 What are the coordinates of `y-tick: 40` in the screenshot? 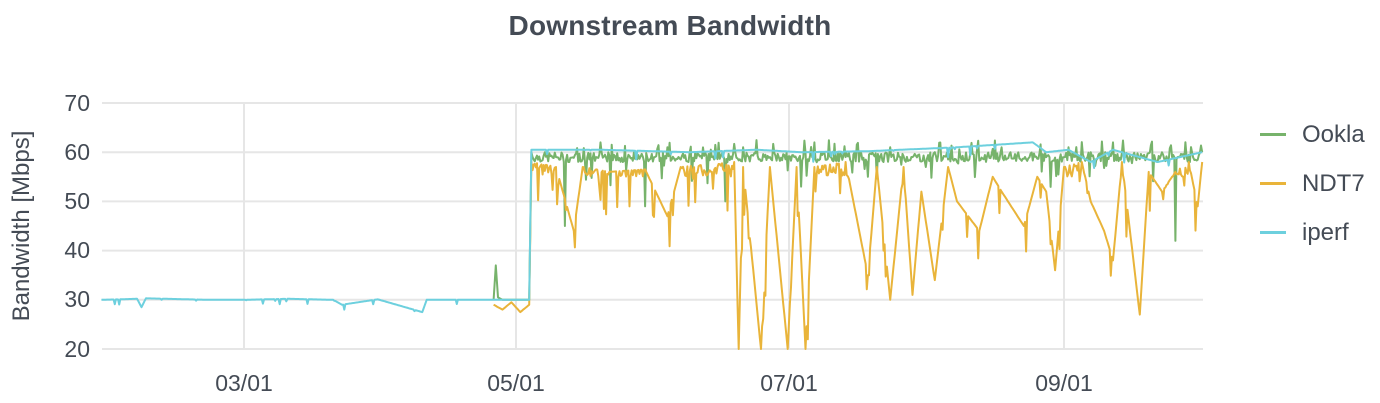 It's located at (77, 250).